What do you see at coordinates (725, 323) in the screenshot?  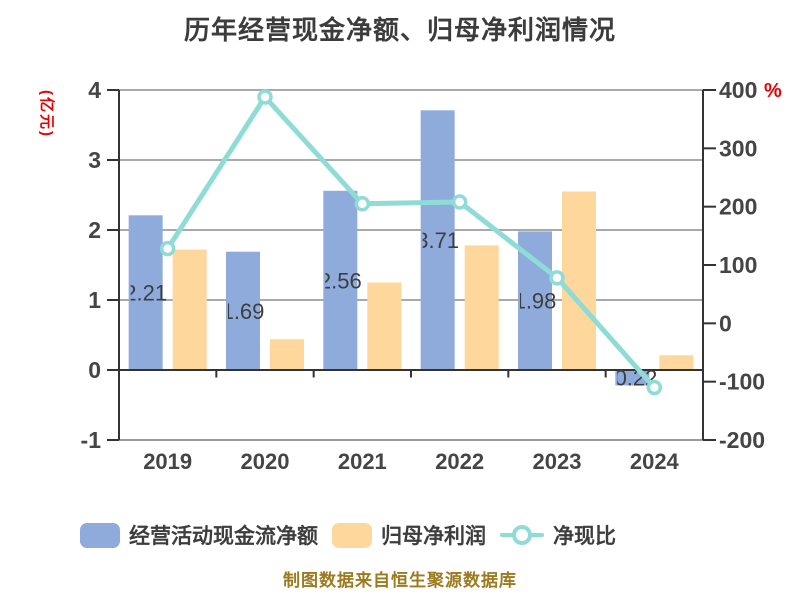 I see `right-axis-tick-label: 0` at bounding box center [725, 323].